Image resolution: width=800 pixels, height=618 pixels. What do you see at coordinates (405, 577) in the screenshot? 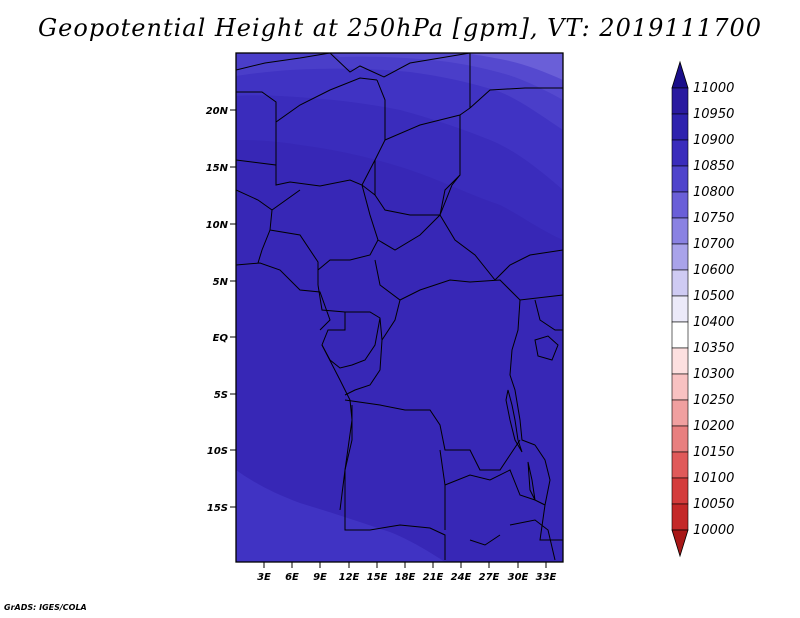
I see `lon-label-18e: 18E` at bounding box center [405, 577].